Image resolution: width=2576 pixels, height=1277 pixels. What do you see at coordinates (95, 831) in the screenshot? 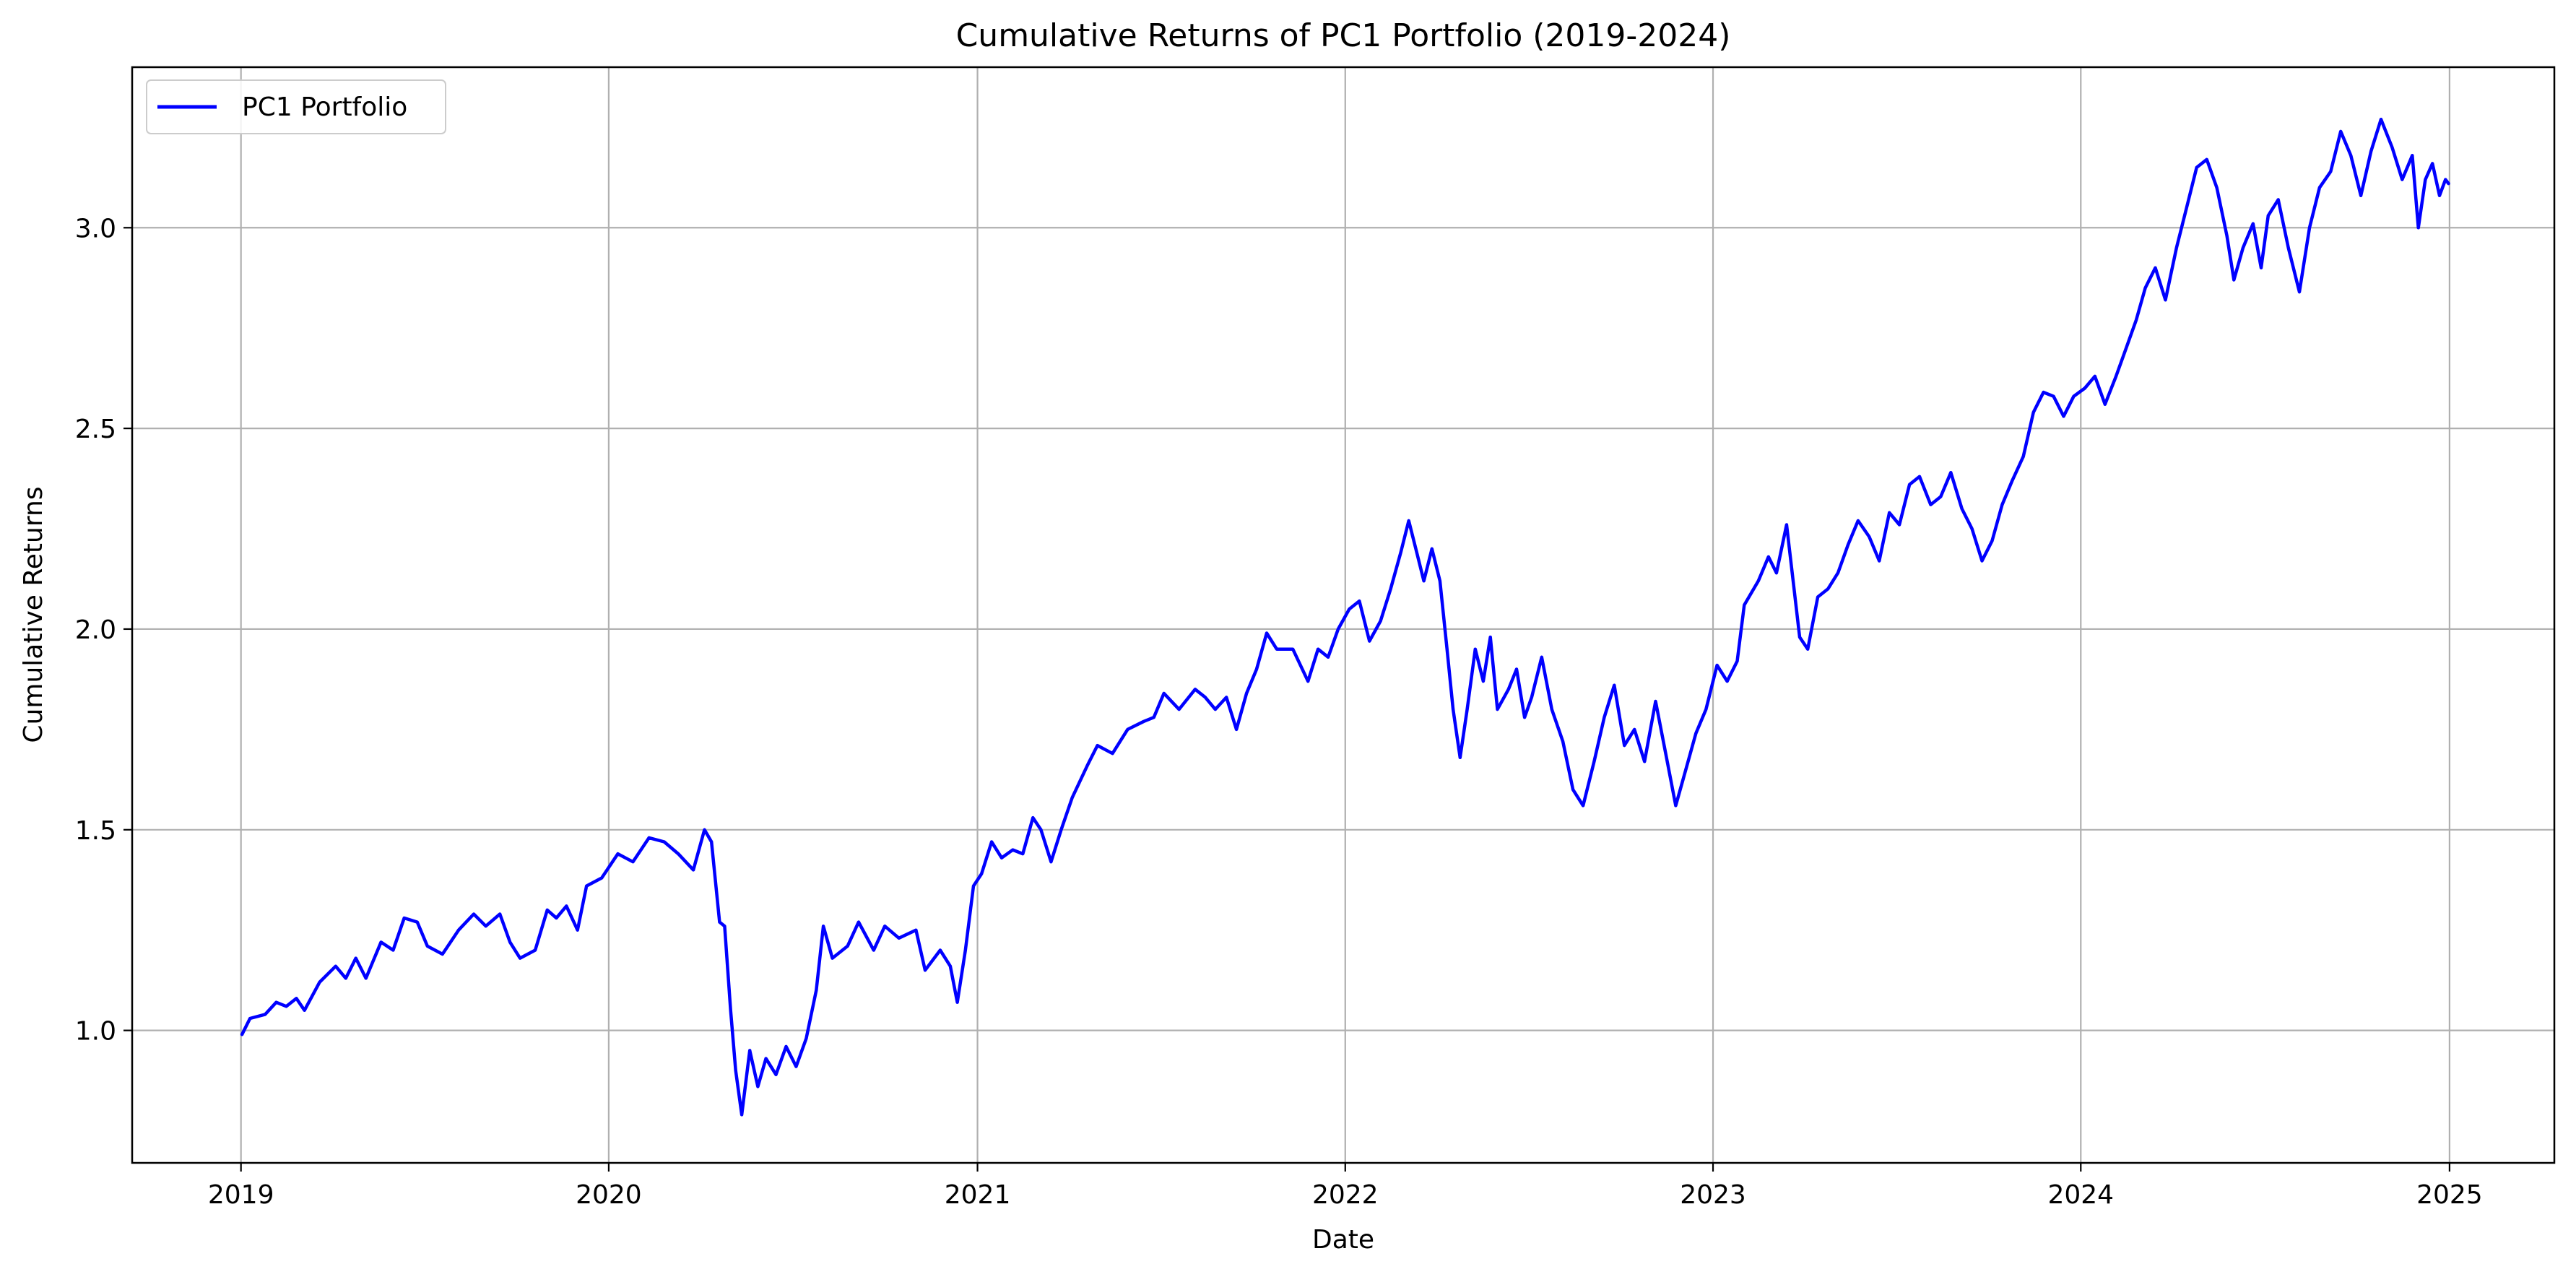
I see `y-tick-label-1-5: 1.5` at bounding box center [95, 831].